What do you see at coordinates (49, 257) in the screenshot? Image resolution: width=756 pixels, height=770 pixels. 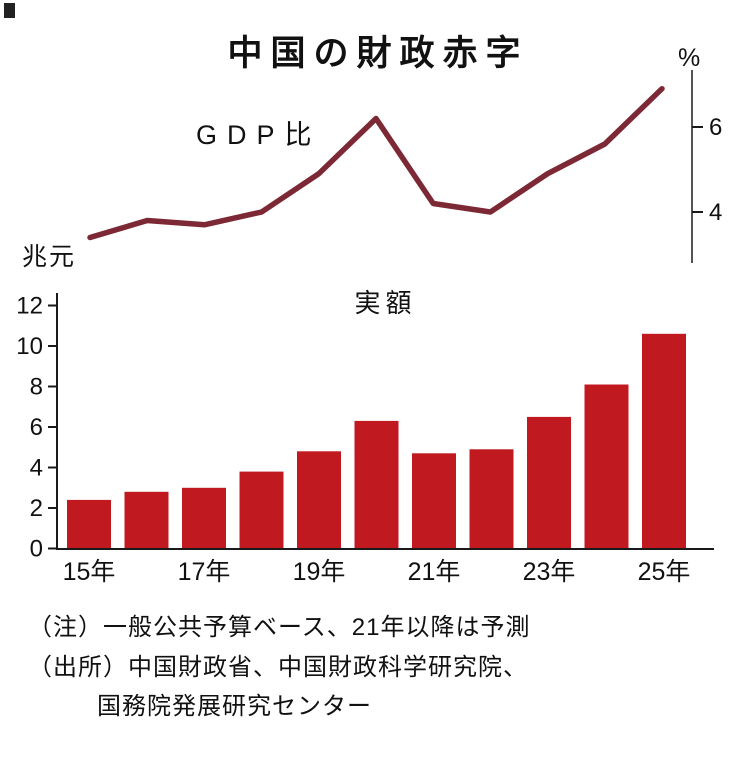 I see `bar-chart-unit-label: 兆元` at bounding box center [49, 257].